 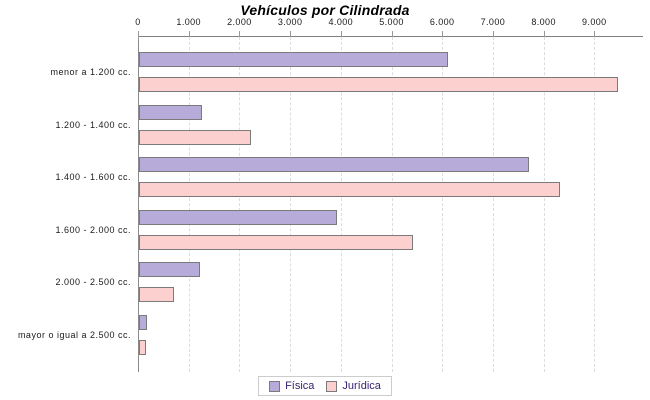 I want to click on legend-swatch-fisica, so click(x=275, y=386).